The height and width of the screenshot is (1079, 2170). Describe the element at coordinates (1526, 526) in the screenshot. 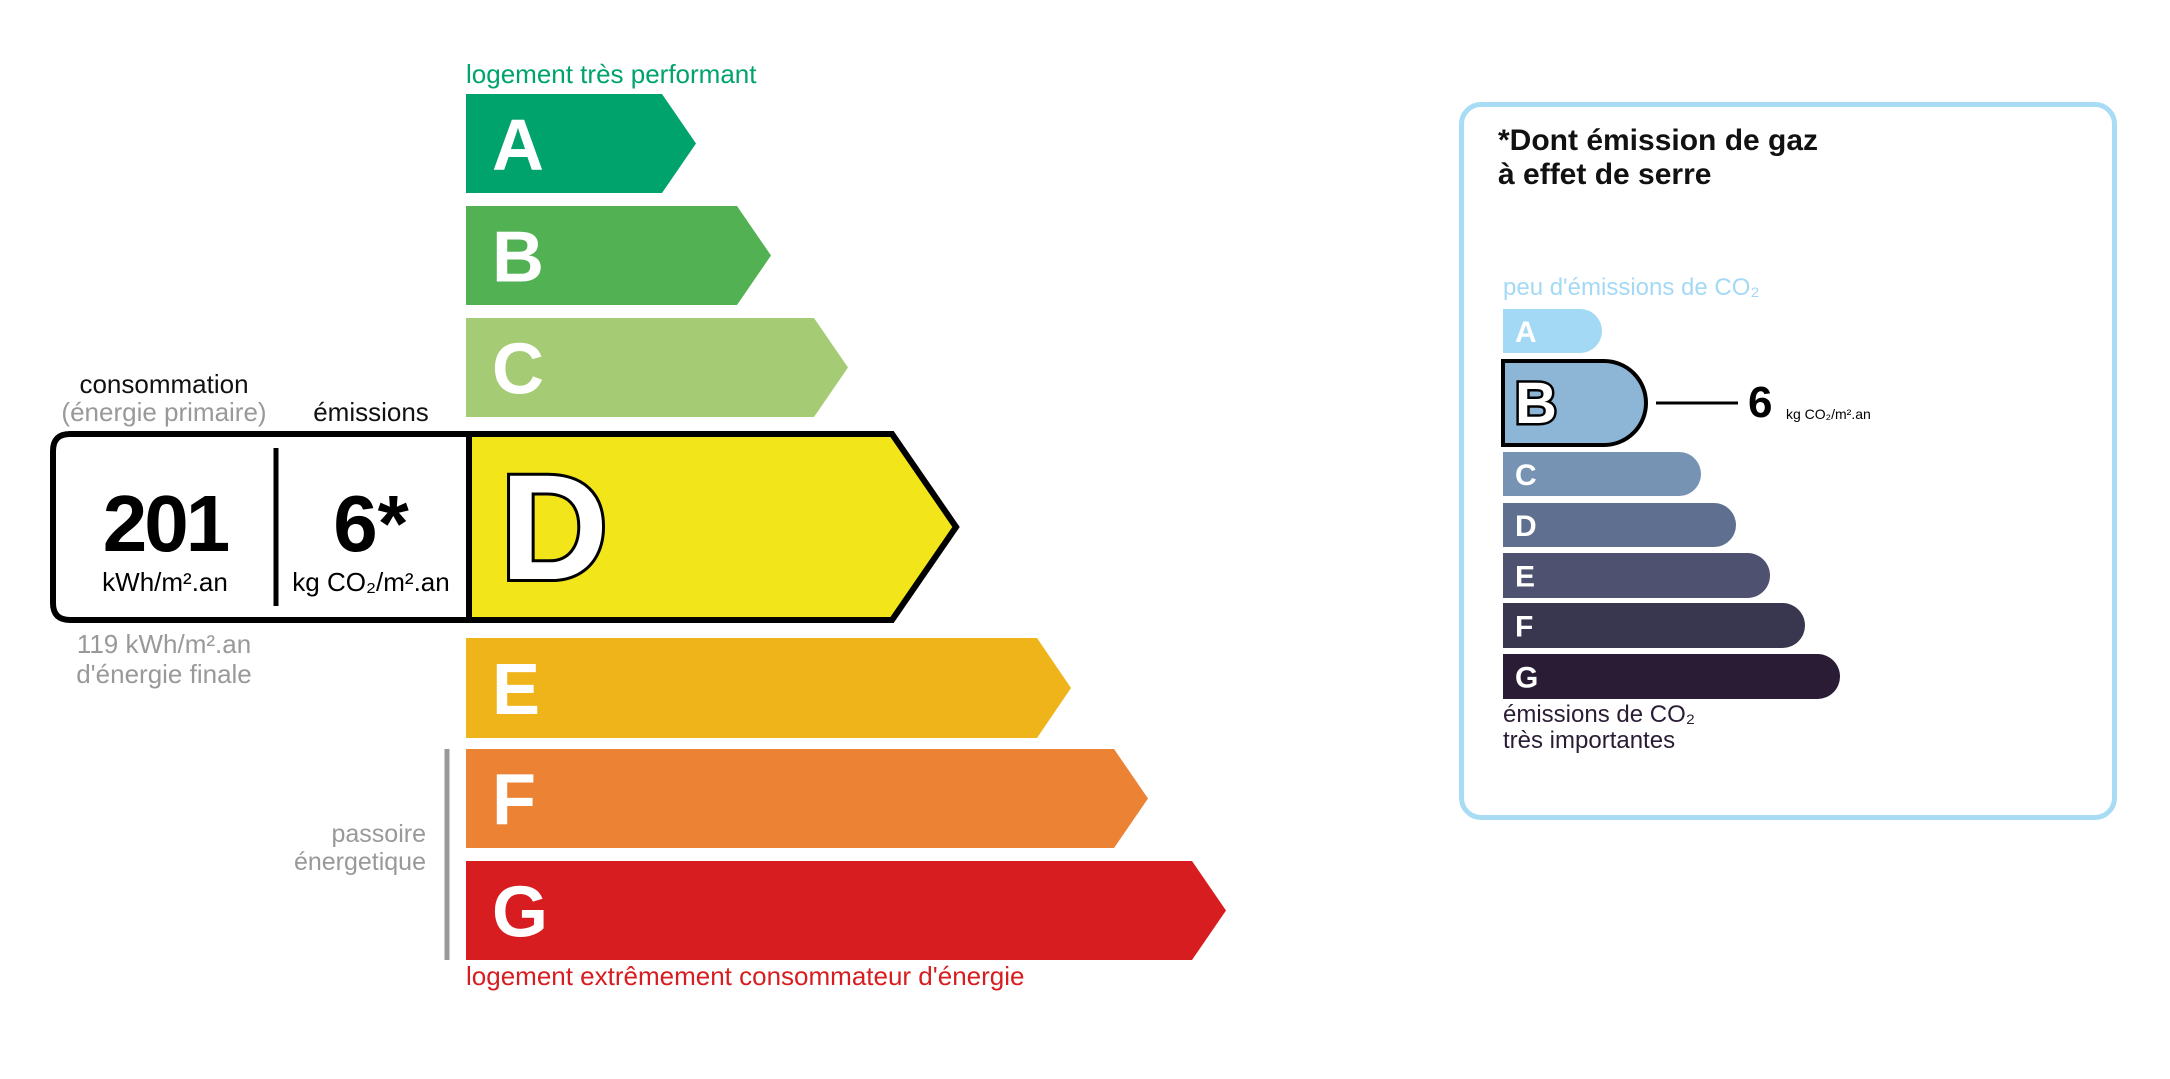

I see `ghg-letter-d: D` at that location.